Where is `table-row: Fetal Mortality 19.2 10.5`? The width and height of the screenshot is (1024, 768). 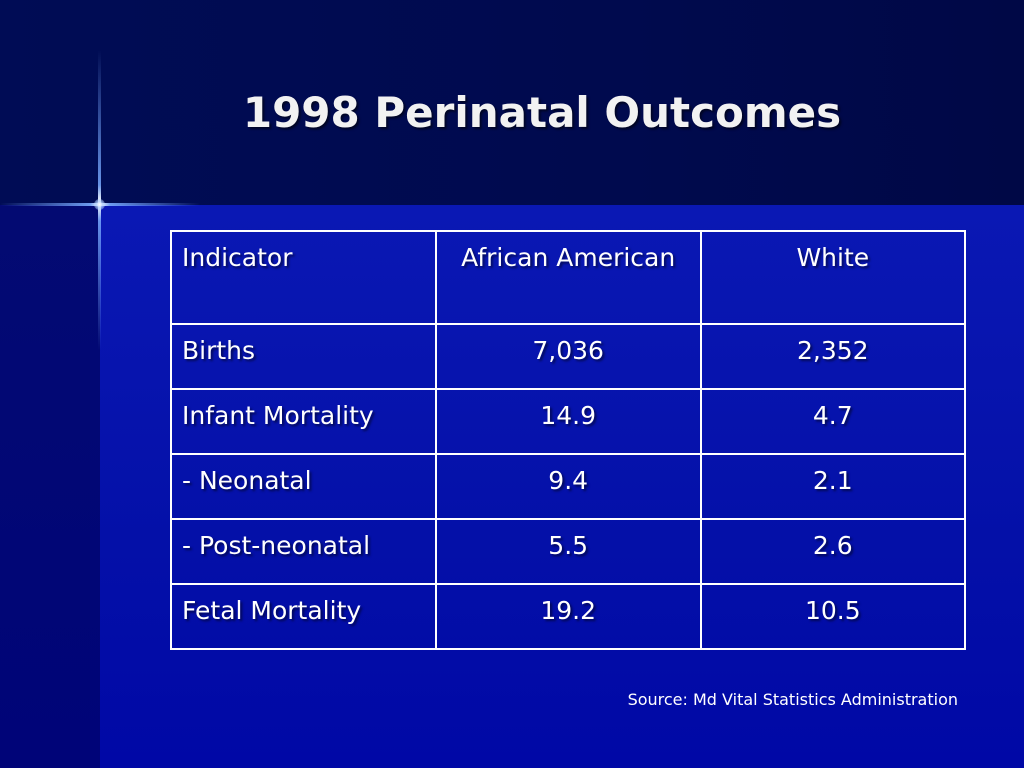
table-row: Fetal Mortality 19.2 10.5 is located at coordinates (568, 616).